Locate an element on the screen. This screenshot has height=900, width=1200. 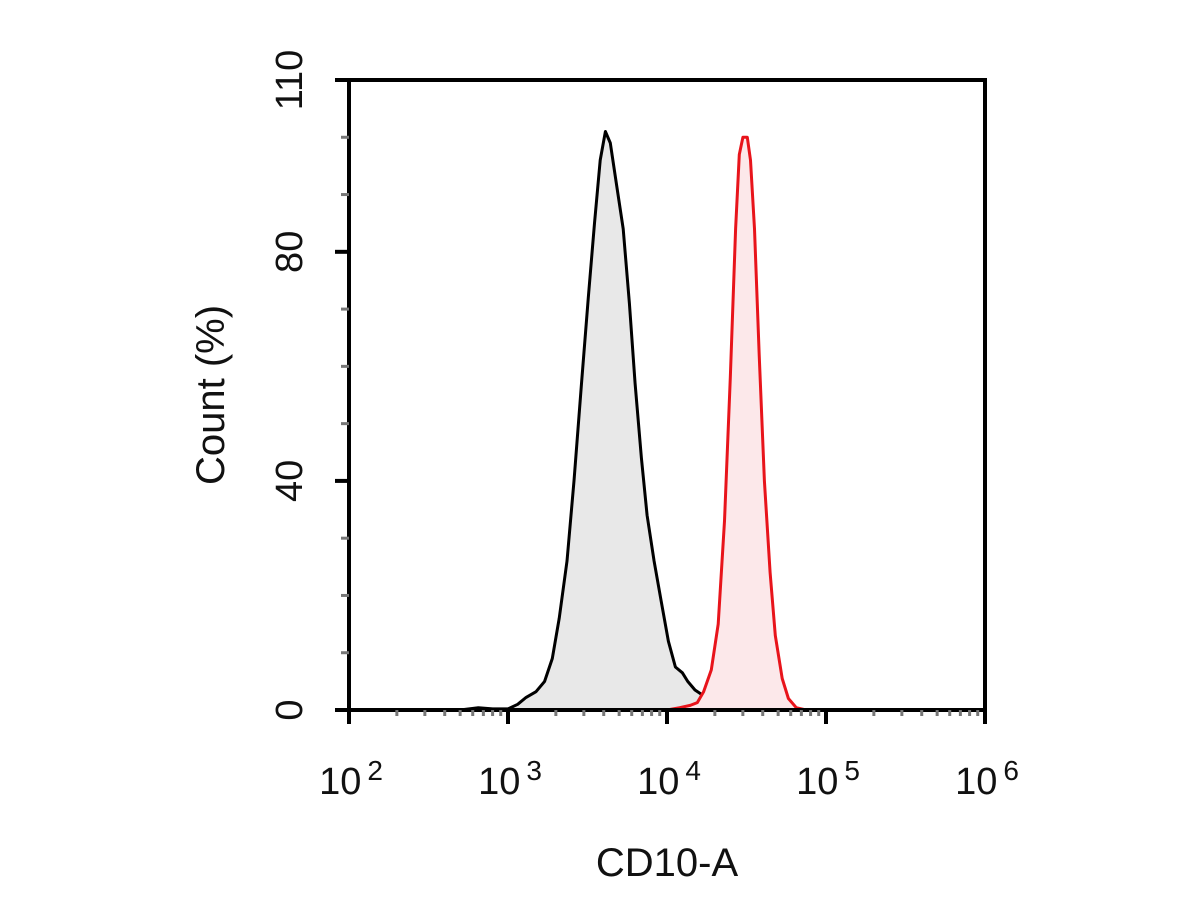
y-axis-title: Count (%) is located at coordinates (211, 395).